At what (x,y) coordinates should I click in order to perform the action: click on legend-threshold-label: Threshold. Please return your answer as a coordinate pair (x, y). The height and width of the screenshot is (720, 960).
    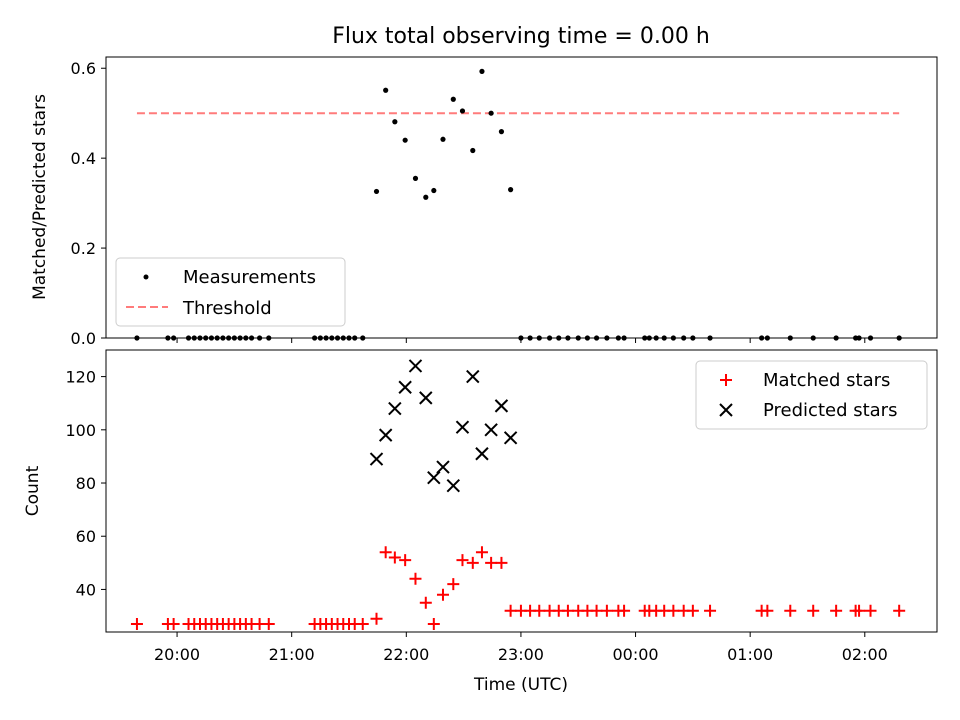
    Looking at the image, I should click on (227, 308).